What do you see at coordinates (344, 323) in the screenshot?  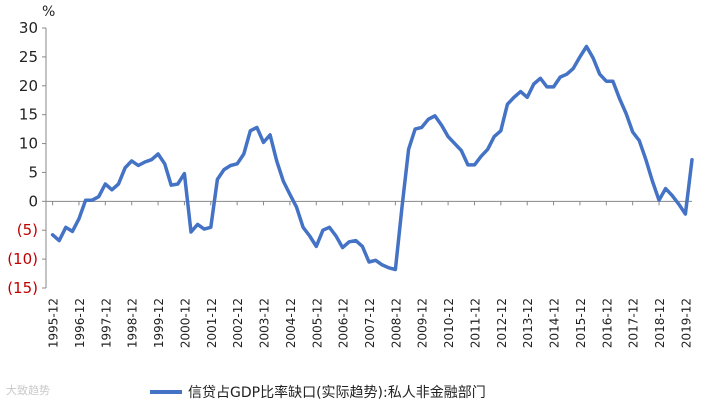 I see `x-tick-label: 2006-12` at bounding box center [344, 323].